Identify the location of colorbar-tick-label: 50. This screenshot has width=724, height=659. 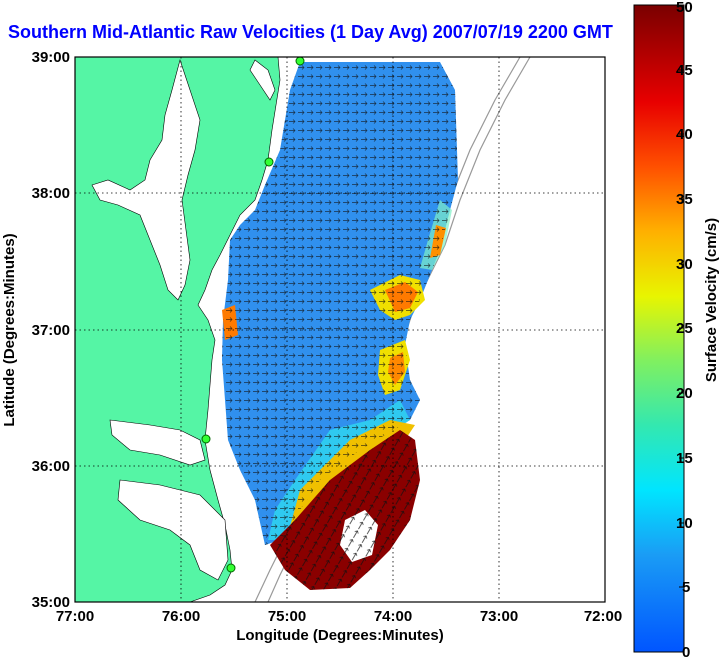
(684, 8).